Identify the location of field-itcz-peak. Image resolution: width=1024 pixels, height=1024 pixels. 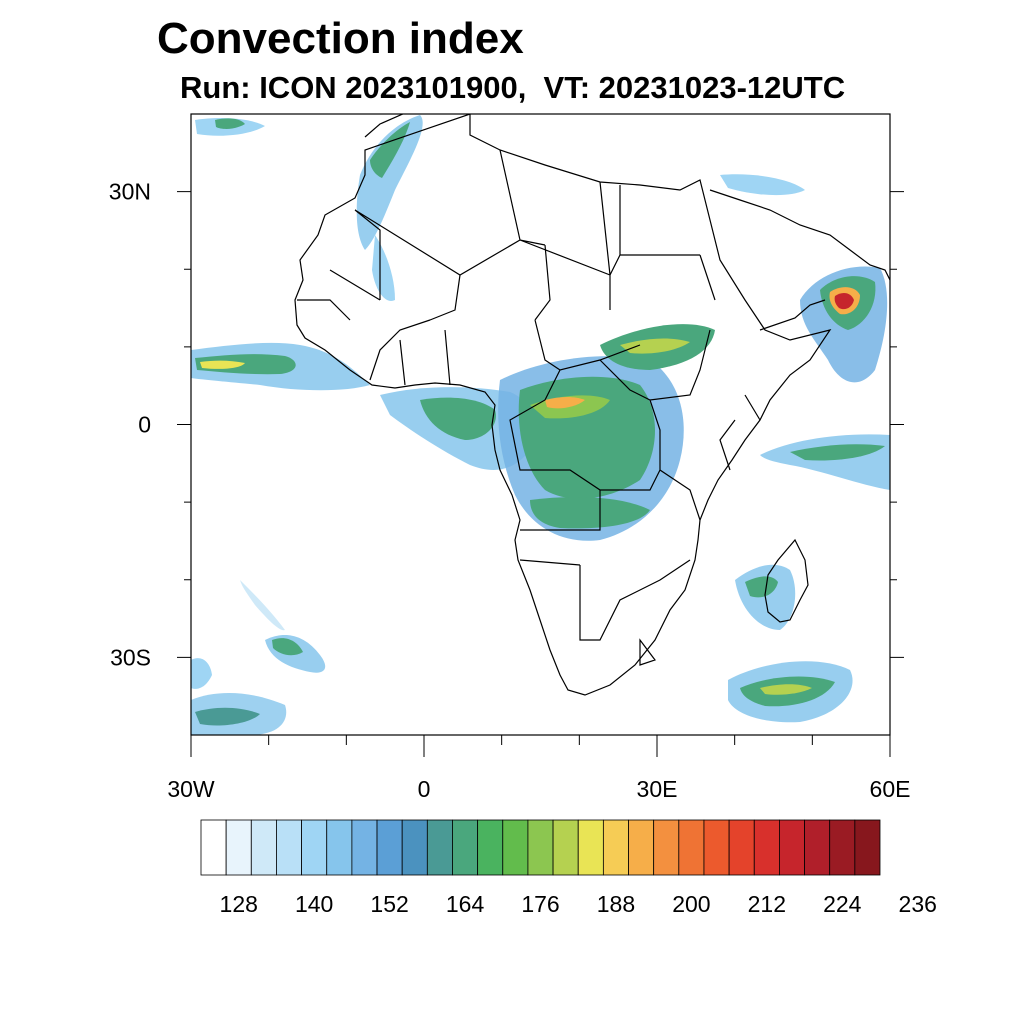
(222, 364).